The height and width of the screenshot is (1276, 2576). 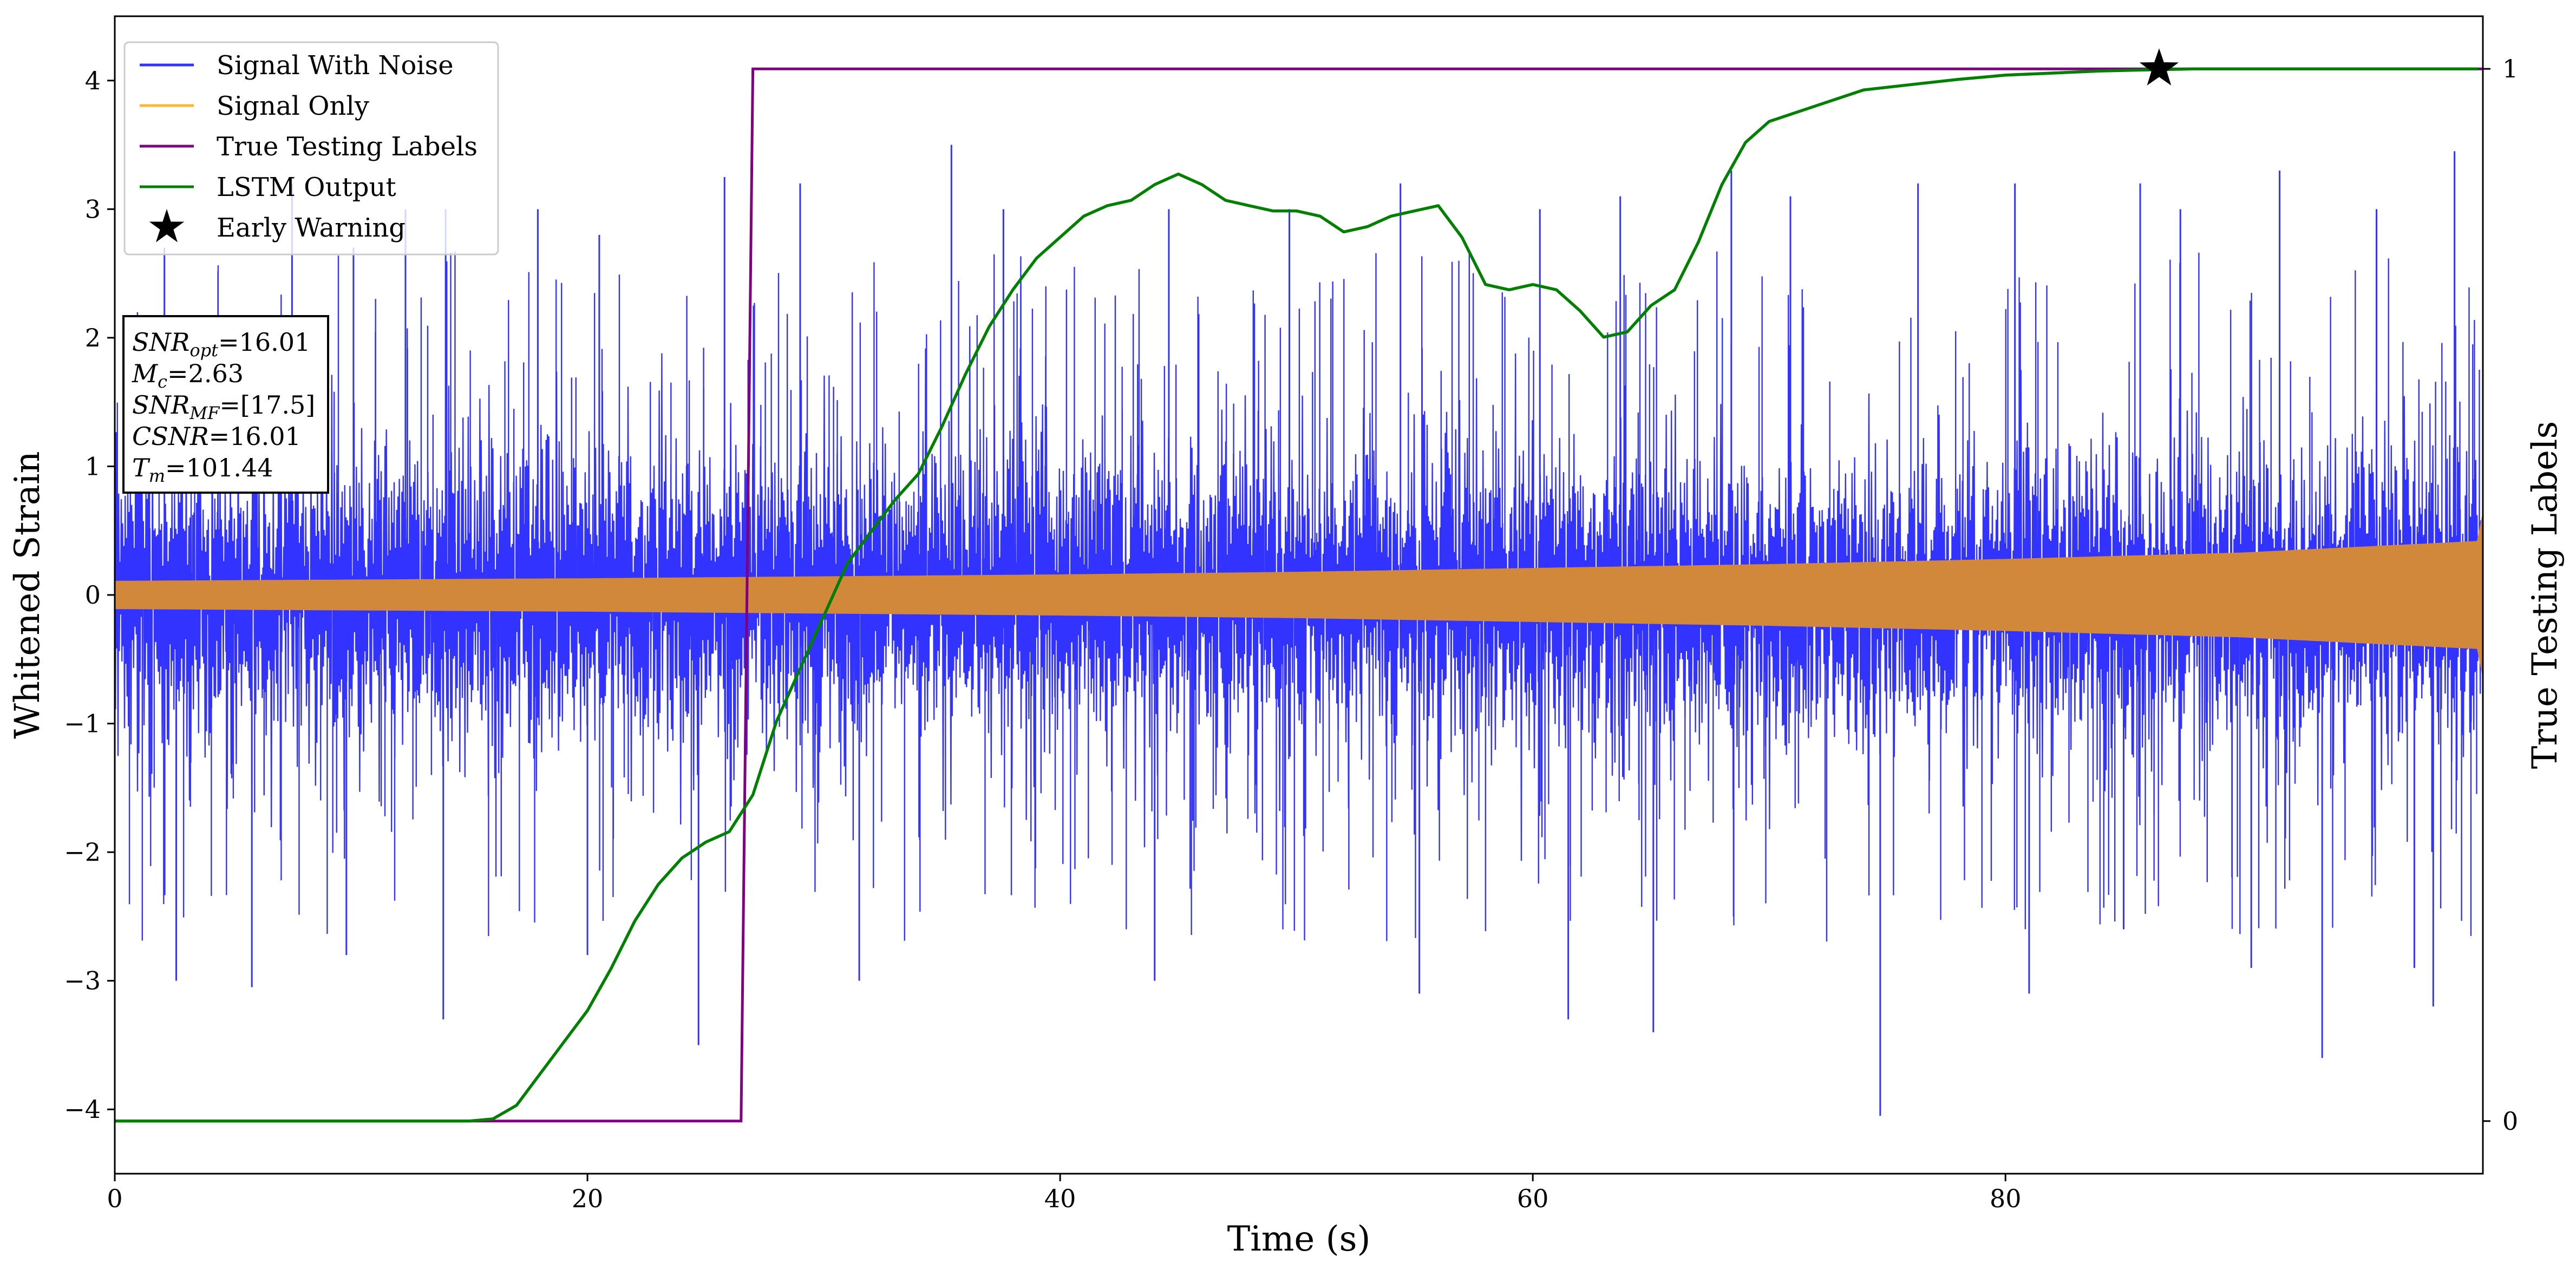 What do you see at coordinates (336, 65) in the screenshot?
I see `legend-label: Signal With Noise` at bounding box center [336, 65].